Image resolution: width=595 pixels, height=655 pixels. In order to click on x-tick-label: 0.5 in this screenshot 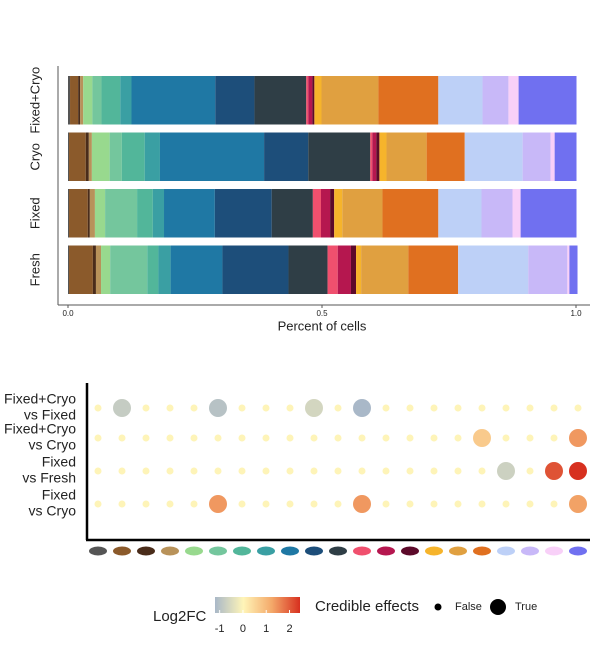, I will do `click(322, 313)`.